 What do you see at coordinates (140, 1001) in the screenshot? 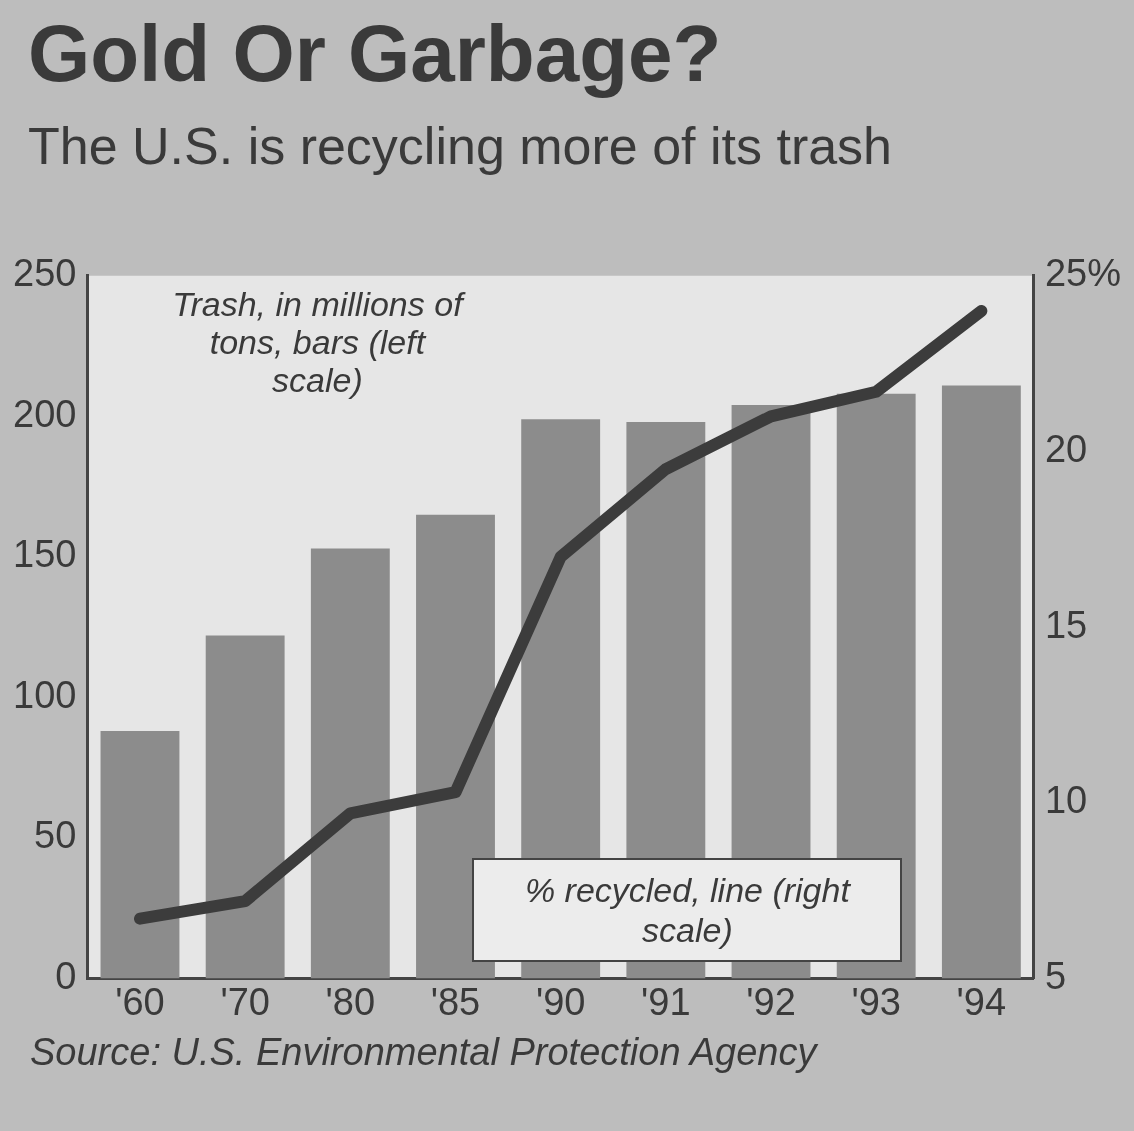
I see `x-tick-label: '60` at bounding box center [140, 1001].